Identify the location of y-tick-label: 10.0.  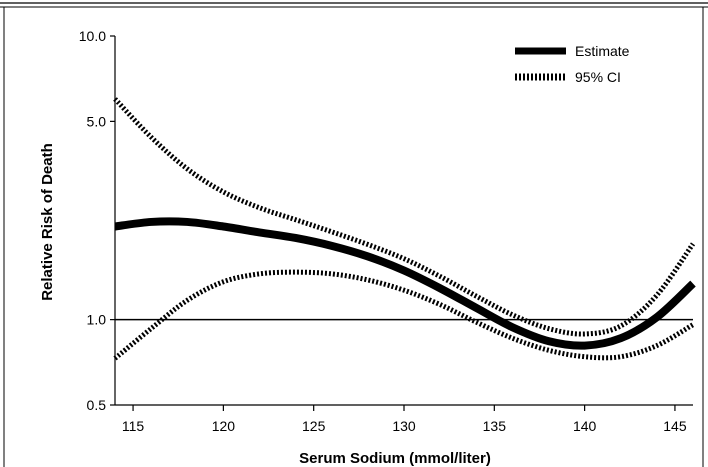
(92, 36).